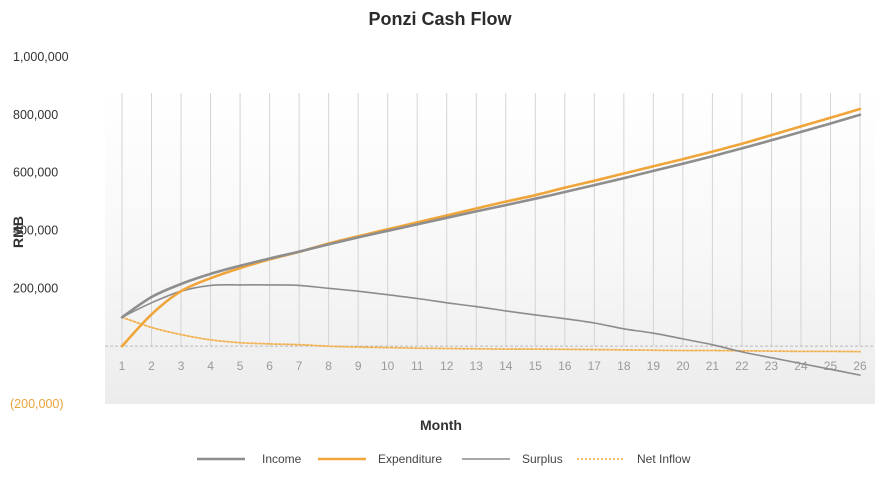  Describe the element at coordinates (122, 366) in the screenshot. I see `x-tick-label: 1` at that location.